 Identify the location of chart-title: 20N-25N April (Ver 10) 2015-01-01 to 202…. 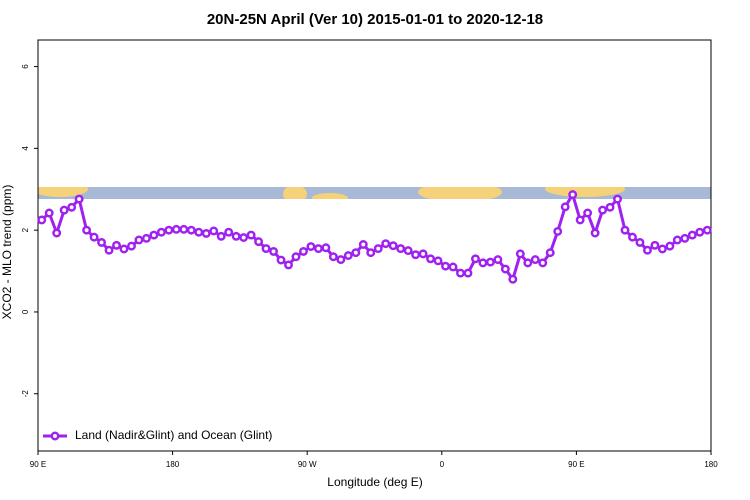
(375, 19).